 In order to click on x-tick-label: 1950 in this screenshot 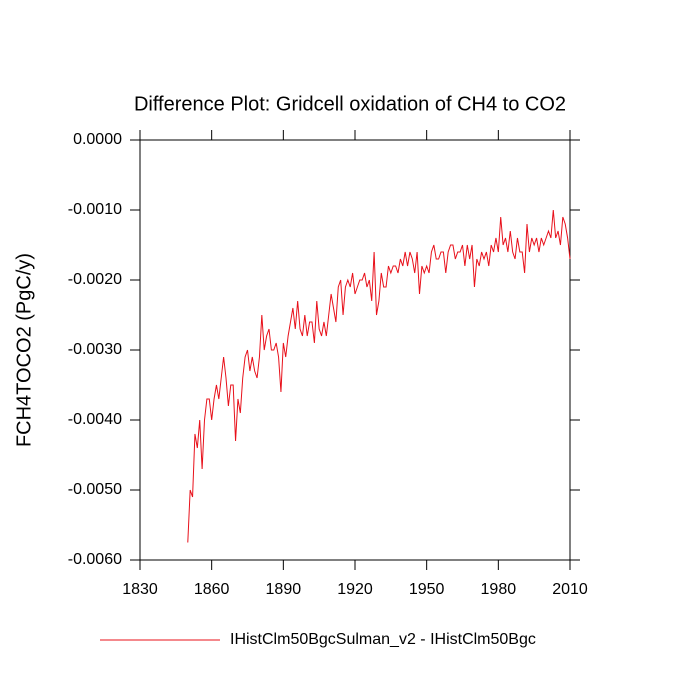, I will do `click(427, 589)`.